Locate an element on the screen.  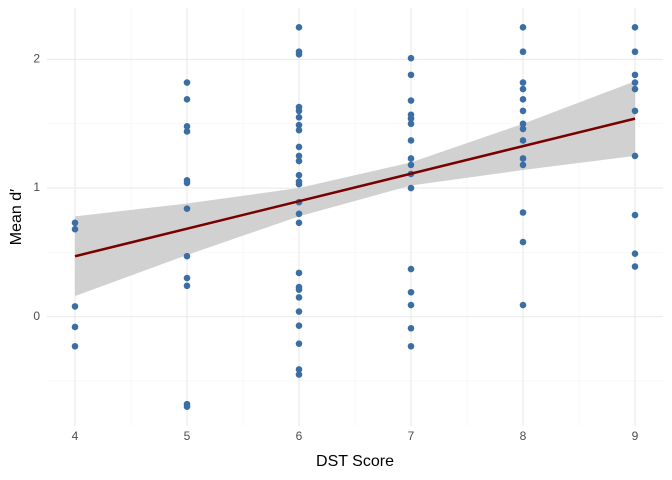
x-tick-label: 7 is located at coordinates (411, 436).